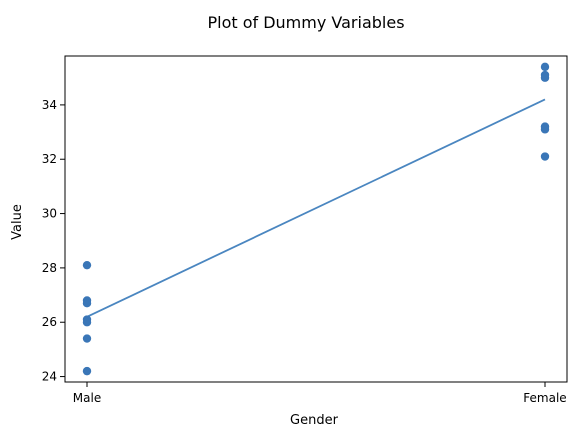 This screenshot has width=570, height=440. What do you see at coordinates (49, 159) in the screenshot?
I see `y-tick-label: 32` at bounding box center [49, 159].